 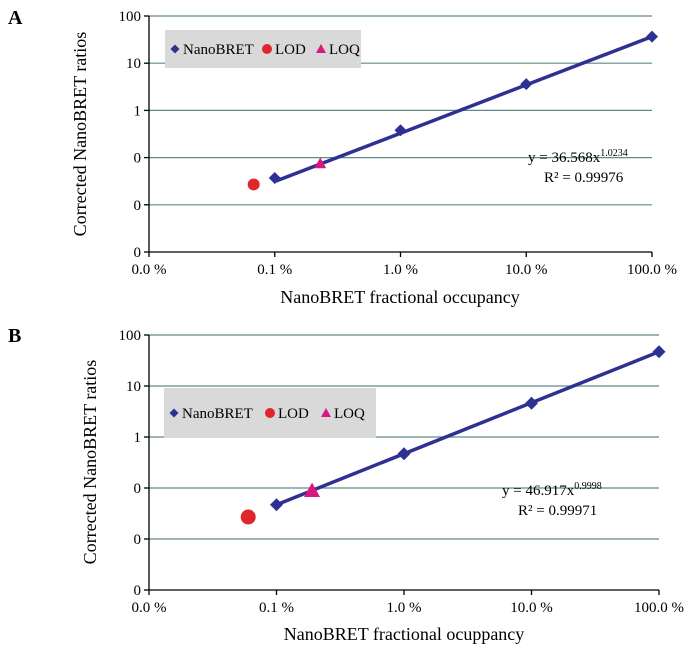 I want to click on equation-exponent: 0.9998, so click(x=588, y=486).